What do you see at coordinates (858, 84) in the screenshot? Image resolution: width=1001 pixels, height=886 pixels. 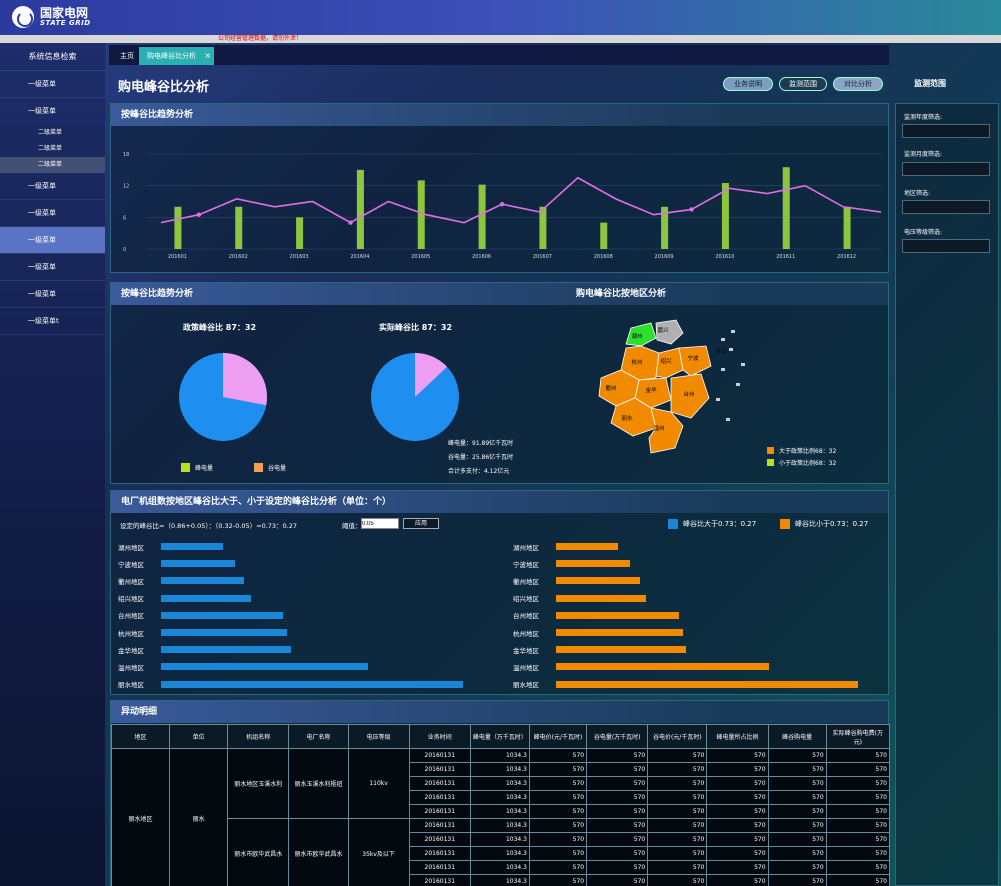 I see `compare-button: 对比分析` at bounding box center [858, 84].